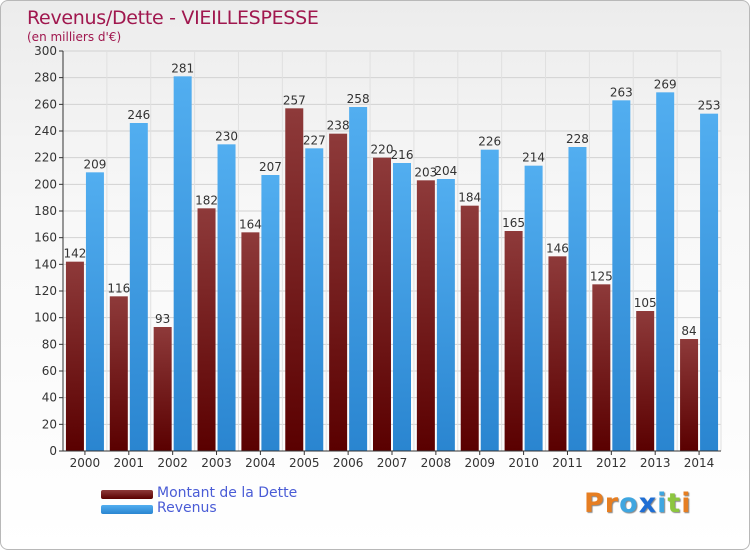  I want to click on data-label: 93, so click(162, 319).